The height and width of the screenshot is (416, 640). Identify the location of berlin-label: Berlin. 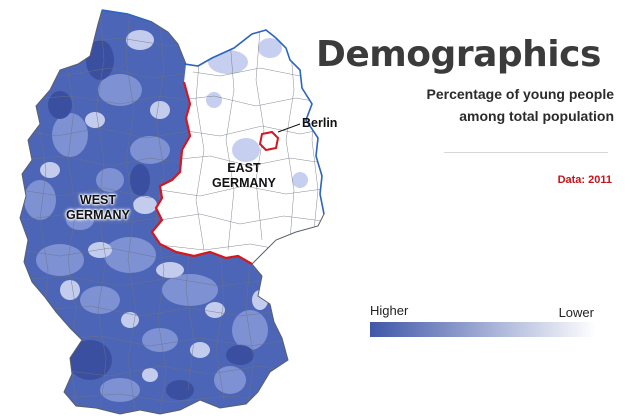
(320, 123).